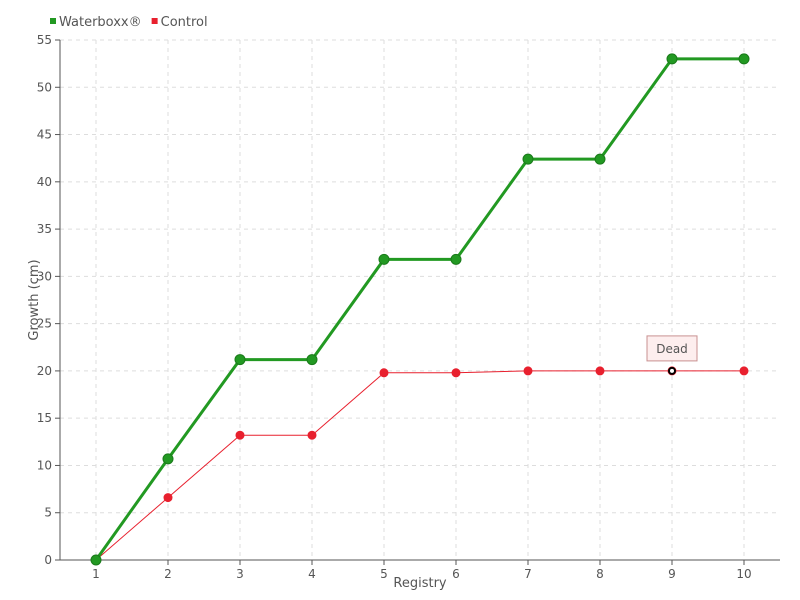  What do you see at coordinates (168, 574) in the screenshot?
I see `x-tick-label: 2` at bounding box center [168, 574].